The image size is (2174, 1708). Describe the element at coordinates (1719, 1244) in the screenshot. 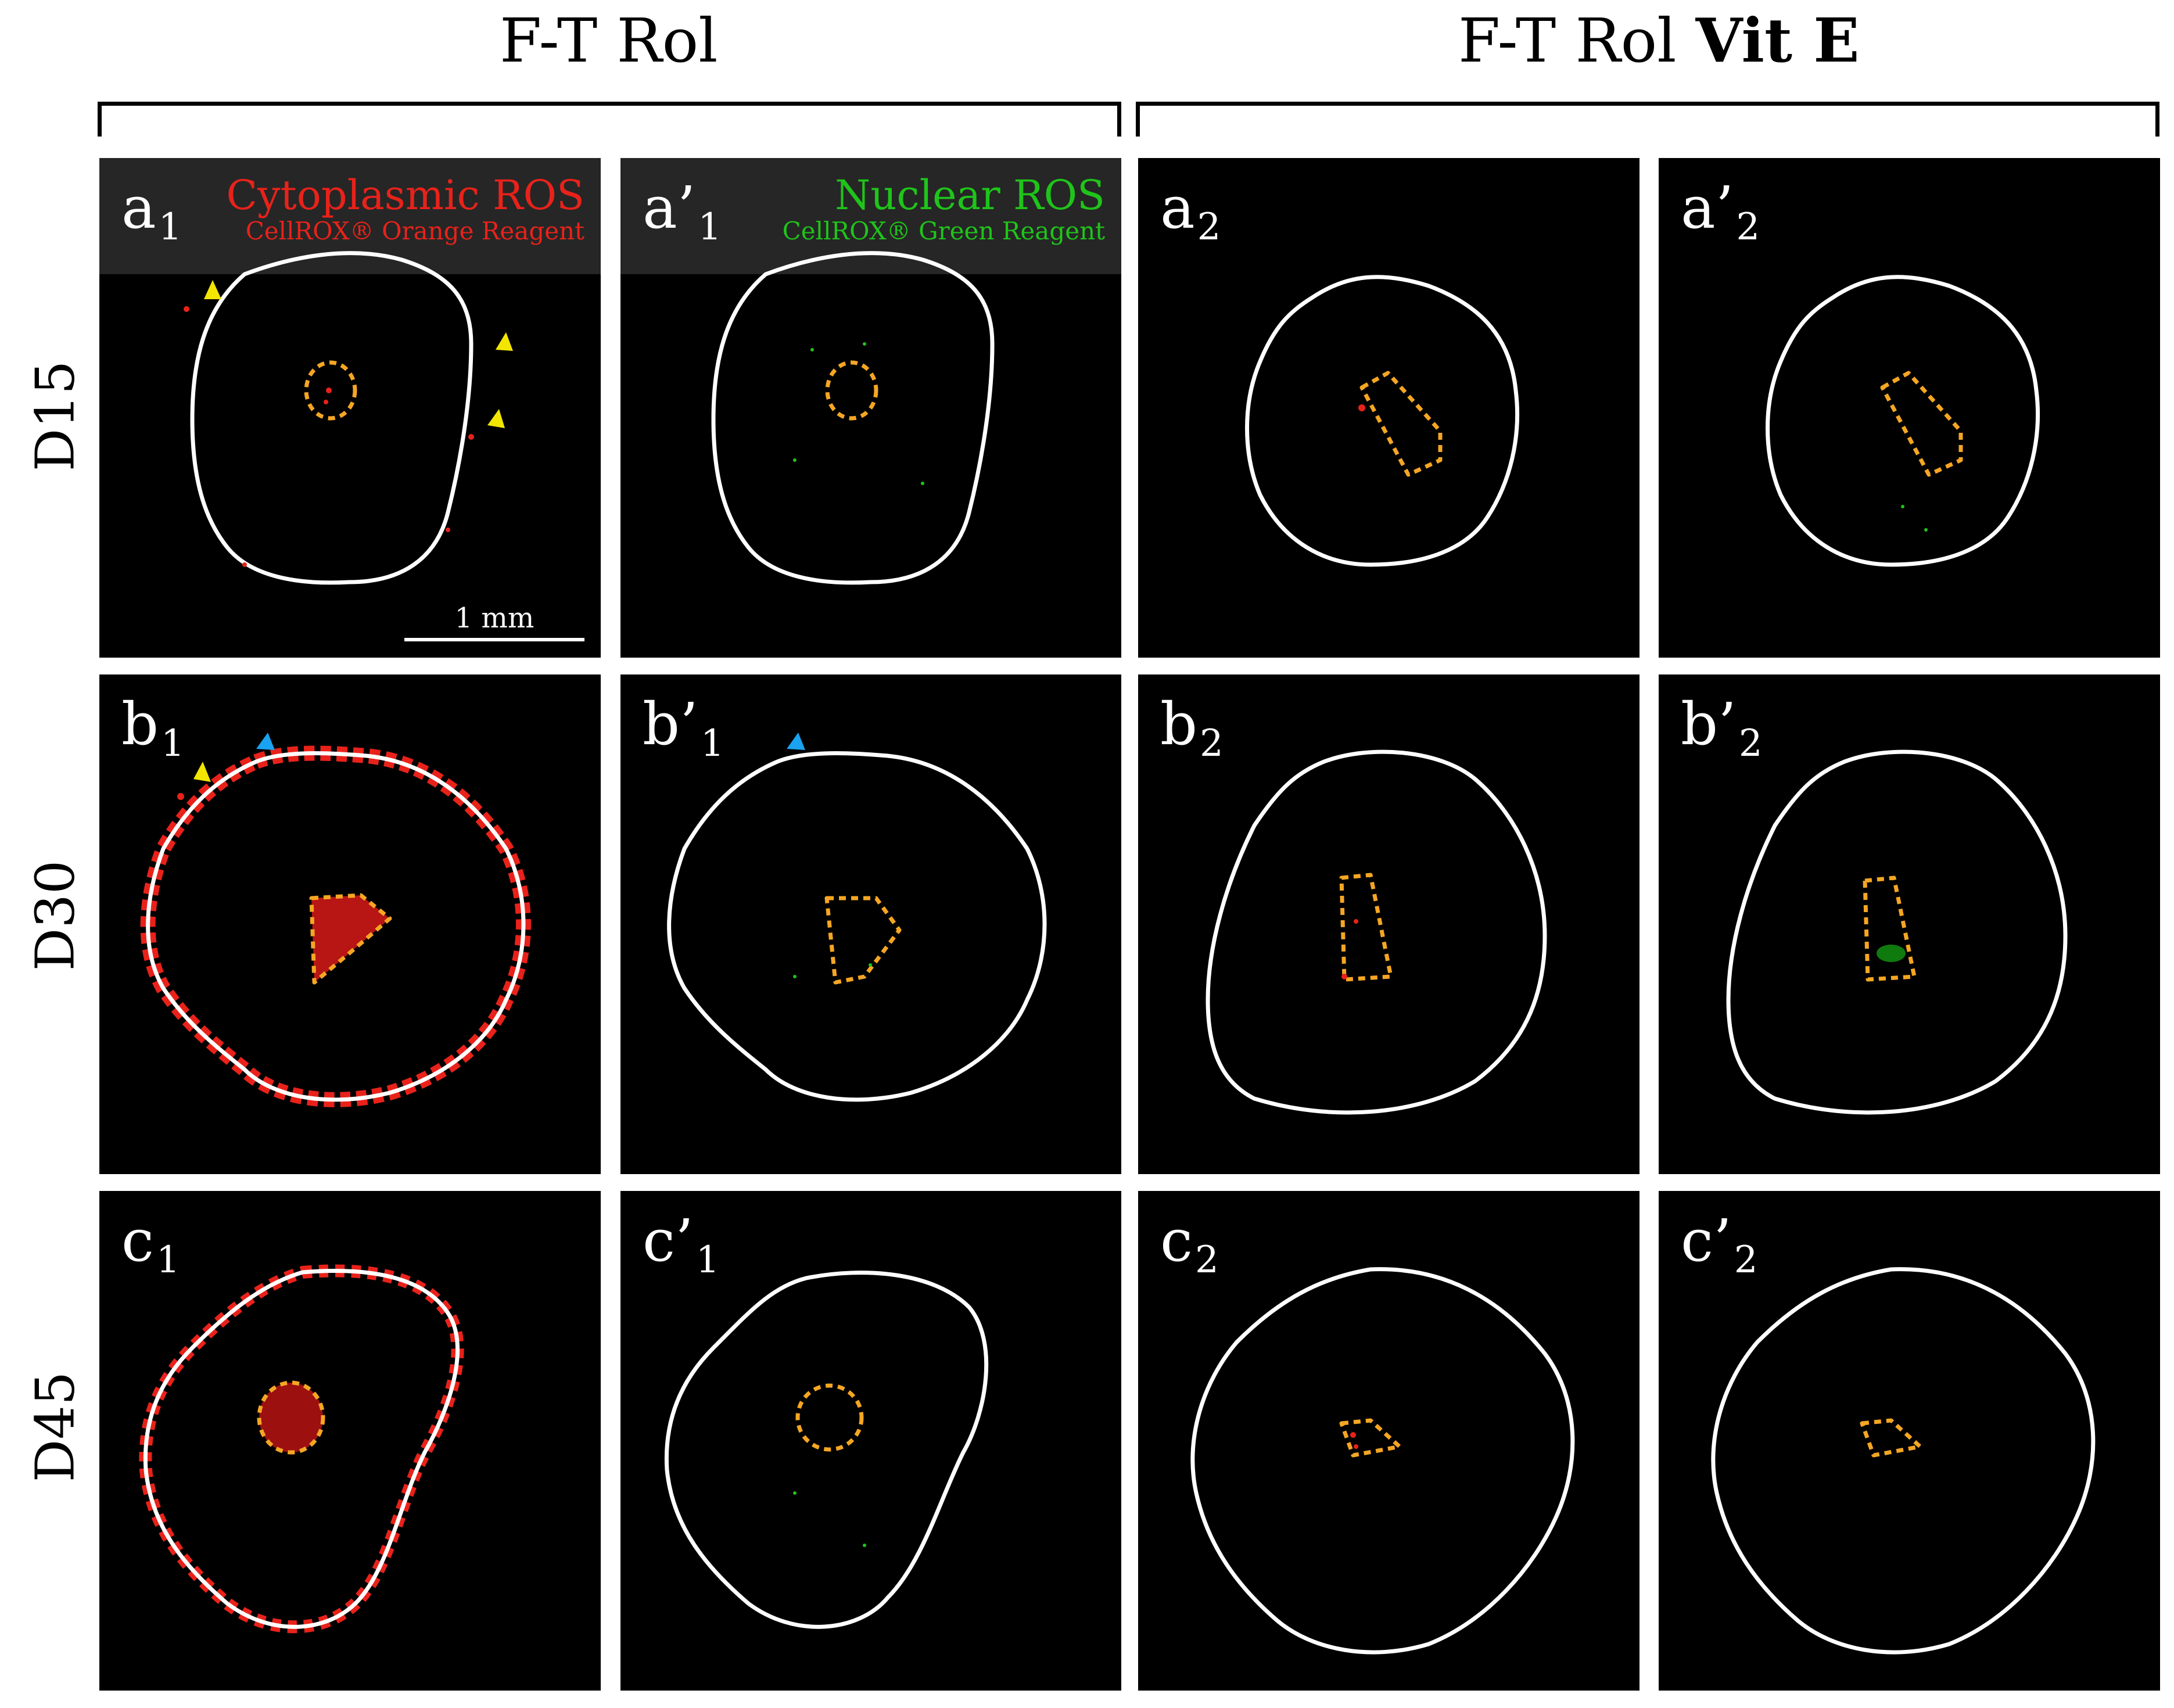

I see `panel-label-c2-prime: c’2` at that location.